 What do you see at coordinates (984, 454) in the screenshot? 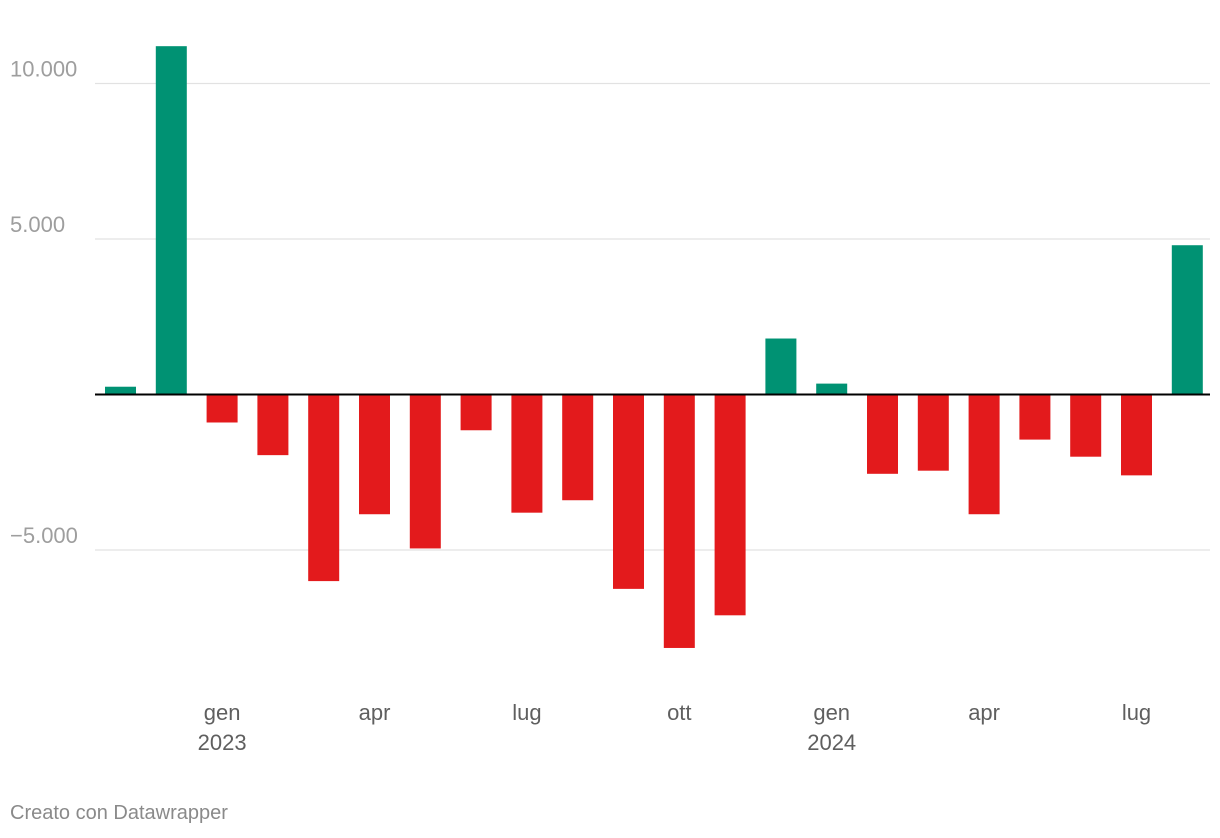
I see `bar: apr 2024: -3850` at bounding box center [984, 454].